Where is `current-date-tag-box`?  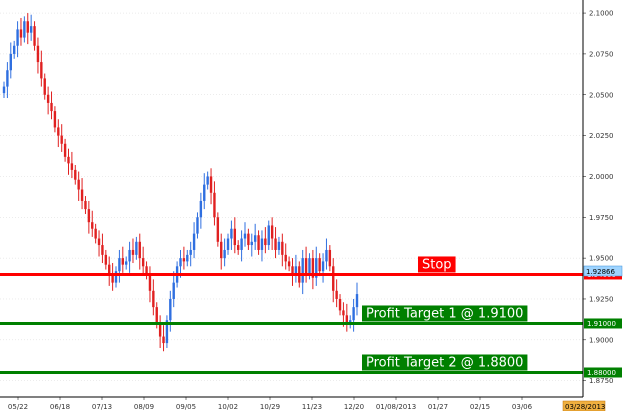
current-date-tag-box is located at coordinates (584, 405).